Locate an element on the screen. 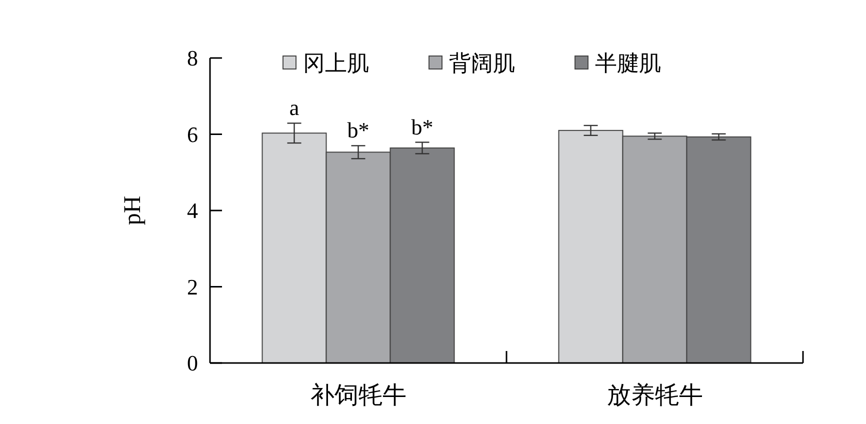  y-tick-label: 0 is located at coordinates (192, 363).